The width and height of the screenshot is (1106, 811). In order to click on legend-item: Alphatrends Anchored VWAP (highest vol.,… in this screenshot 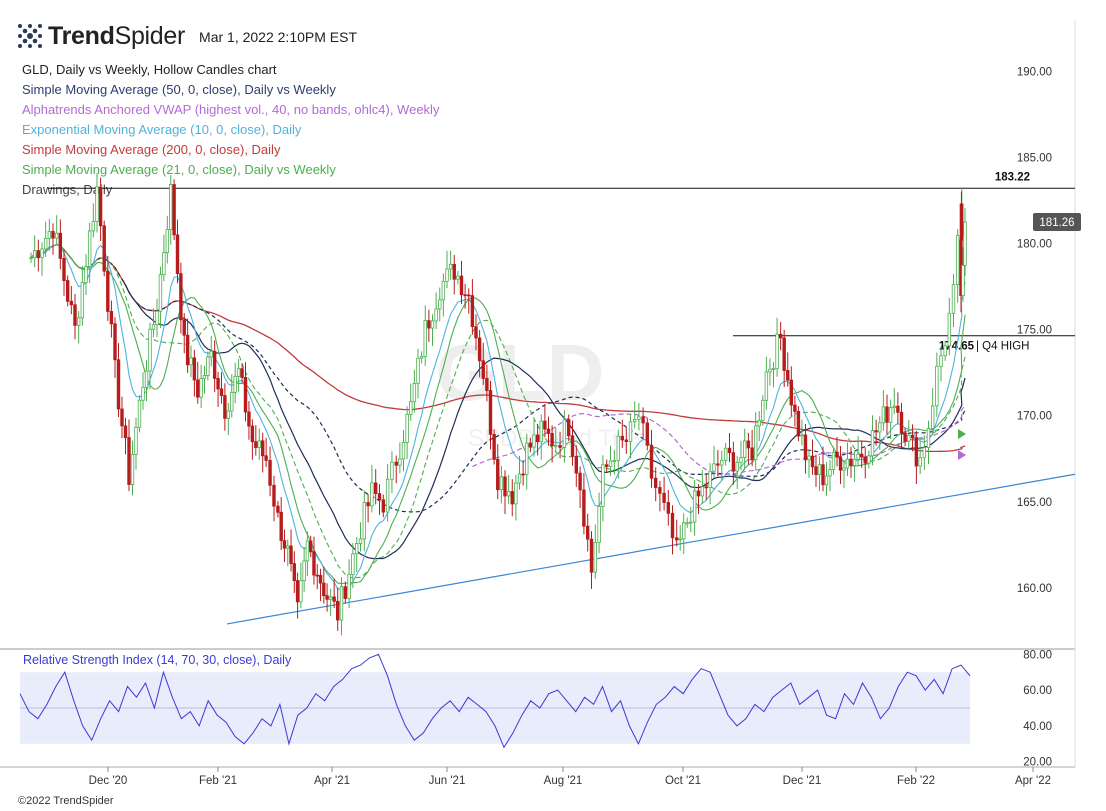, I will do `click(231, 109)`.